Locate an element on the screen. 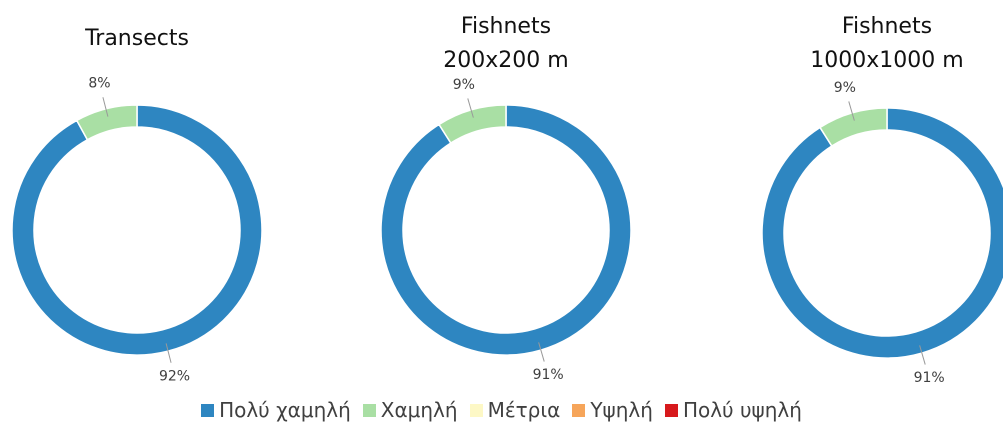 The image size is (1003, 434). chart-title: Transects is located at coordinates (137, 38).